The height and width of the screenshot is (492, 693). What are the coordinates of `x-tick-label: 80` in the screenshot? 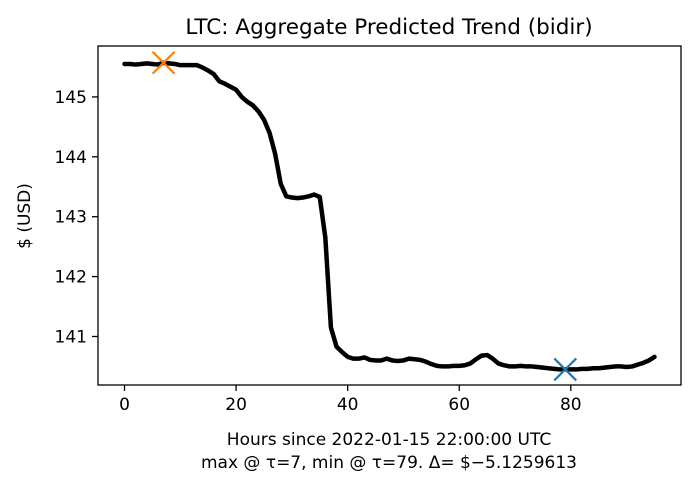 It's located at (571, 405).